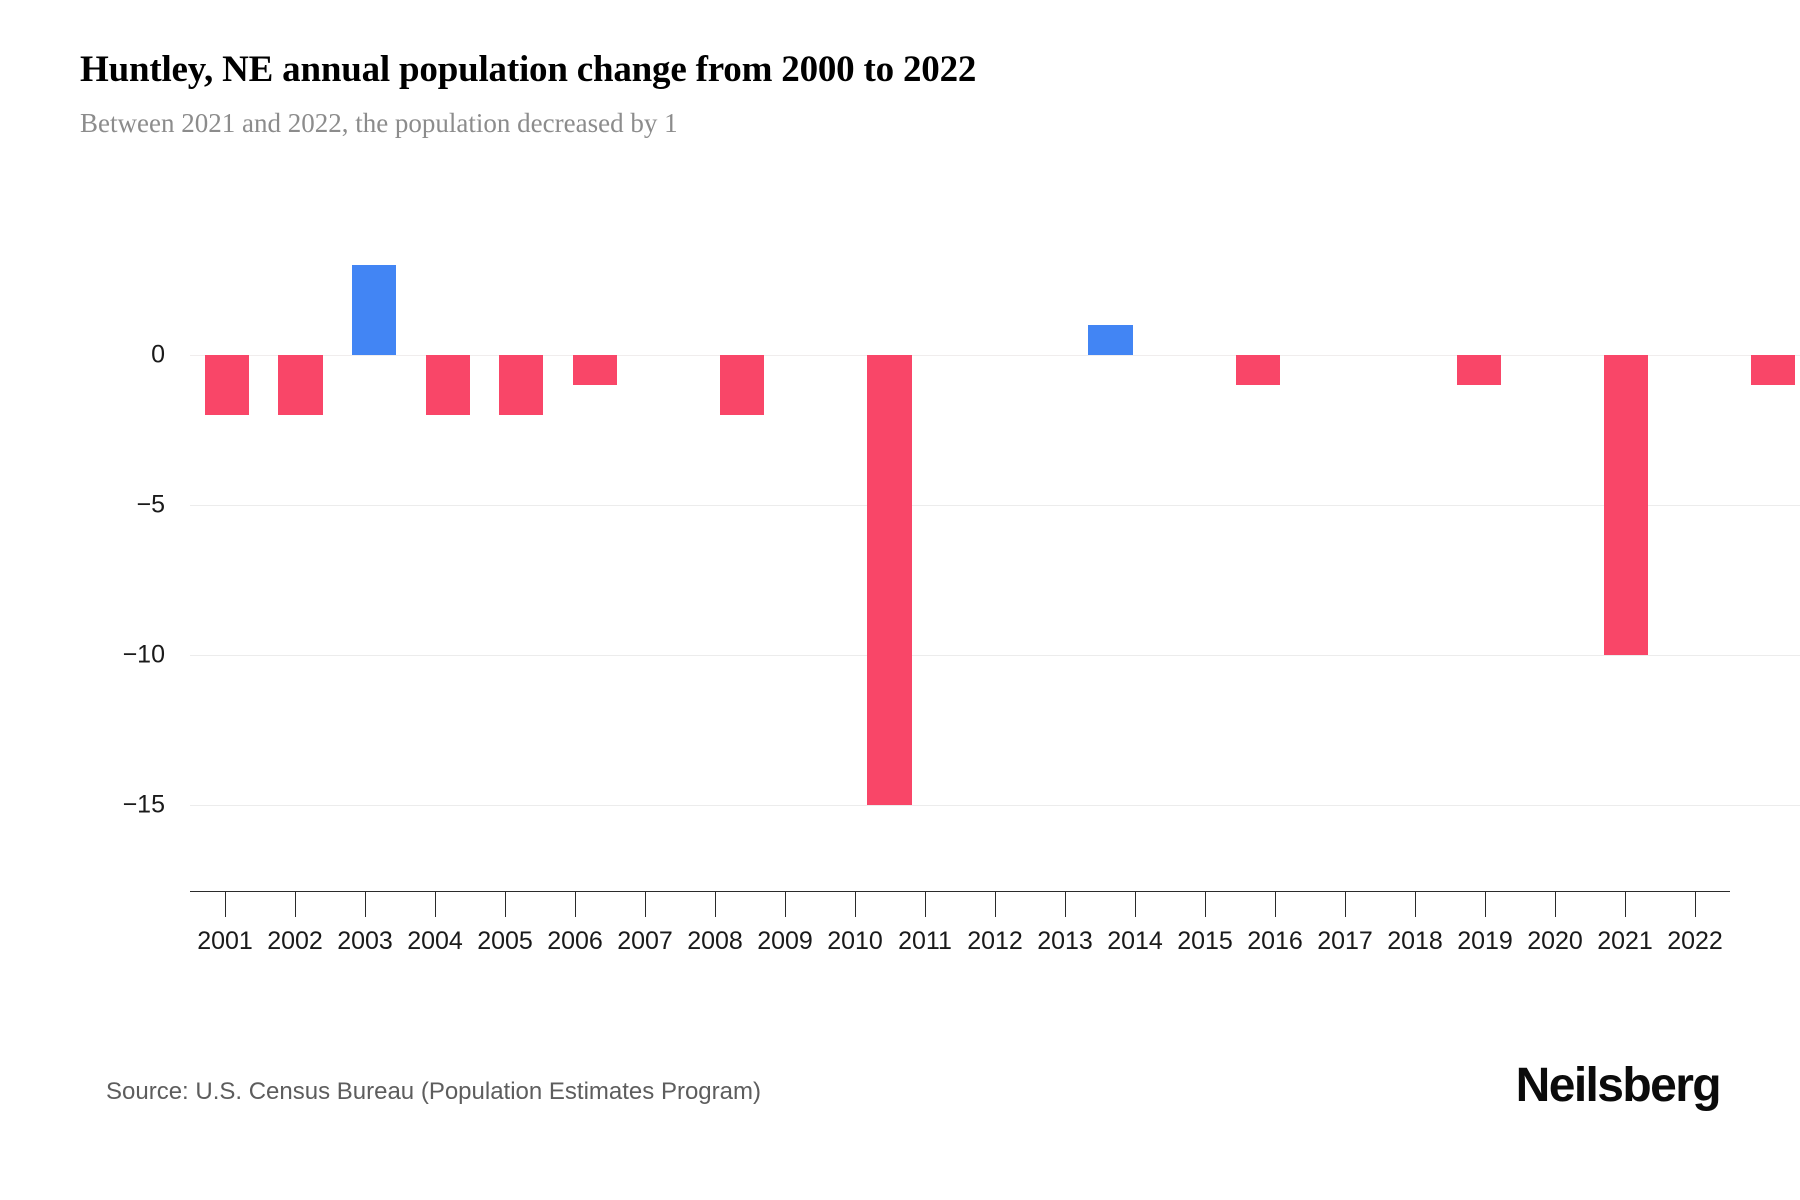 The width and height of the screenshot is (1800, 1200). I want to click on x-tick-2013, so click(1065, 904).